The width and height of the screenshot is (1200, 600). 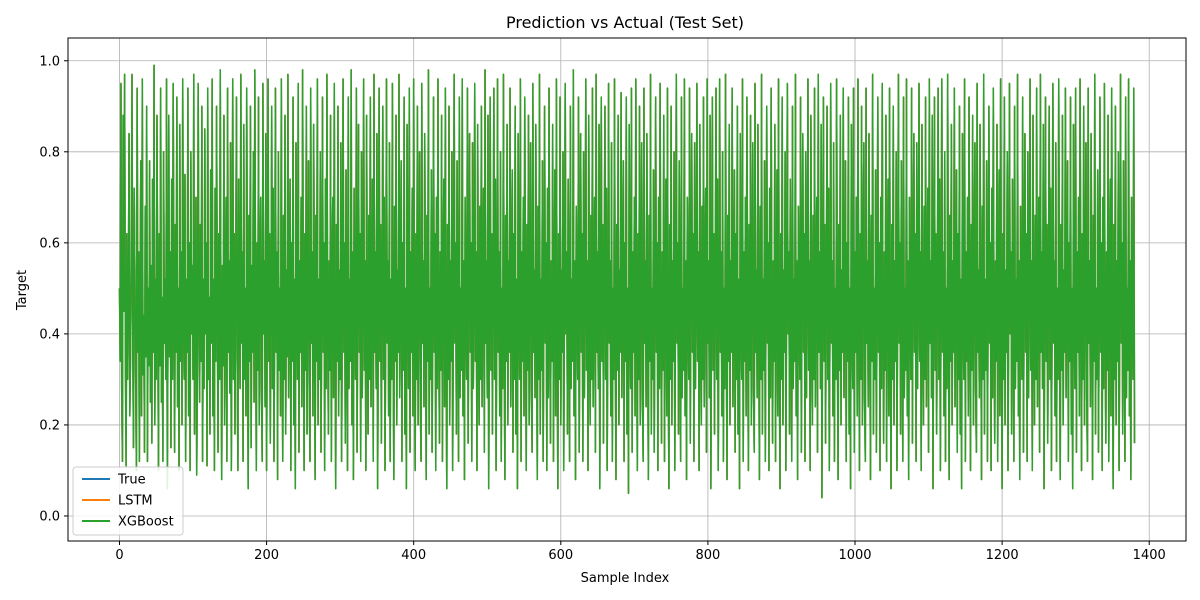 I want to click on y-tick-label: 0.0, so click(x=49, y=516).